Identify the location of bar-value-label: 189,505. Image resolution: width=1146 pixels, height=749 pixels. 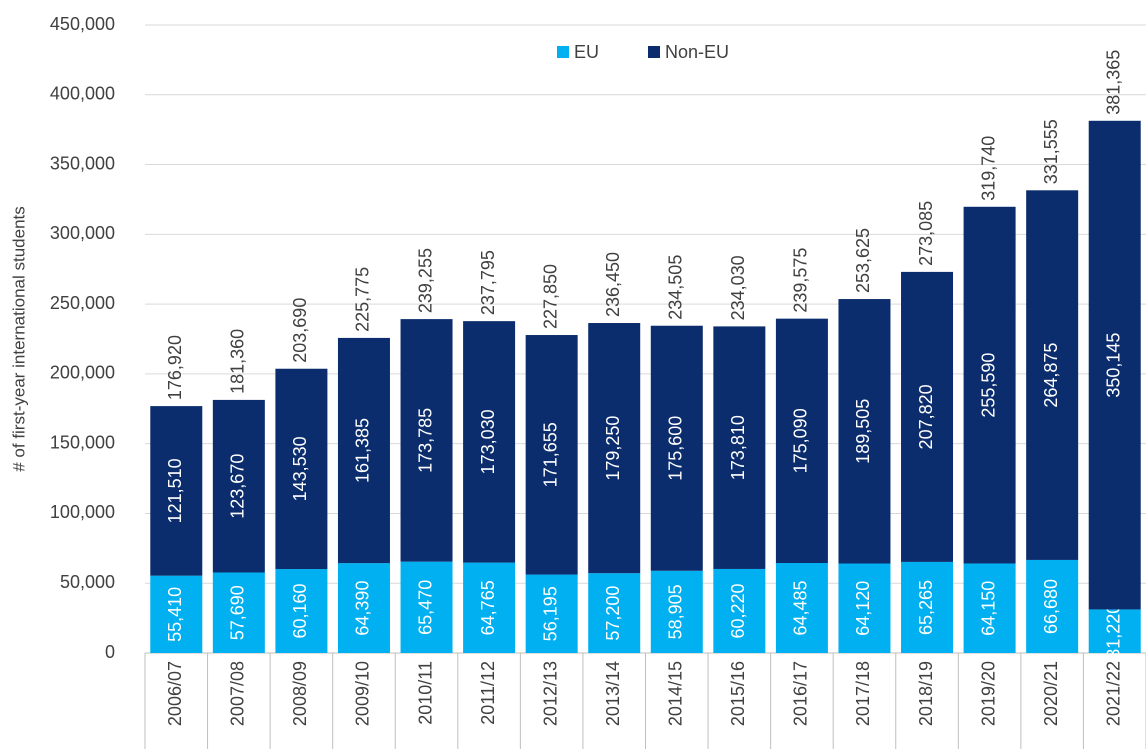
(863, 431).